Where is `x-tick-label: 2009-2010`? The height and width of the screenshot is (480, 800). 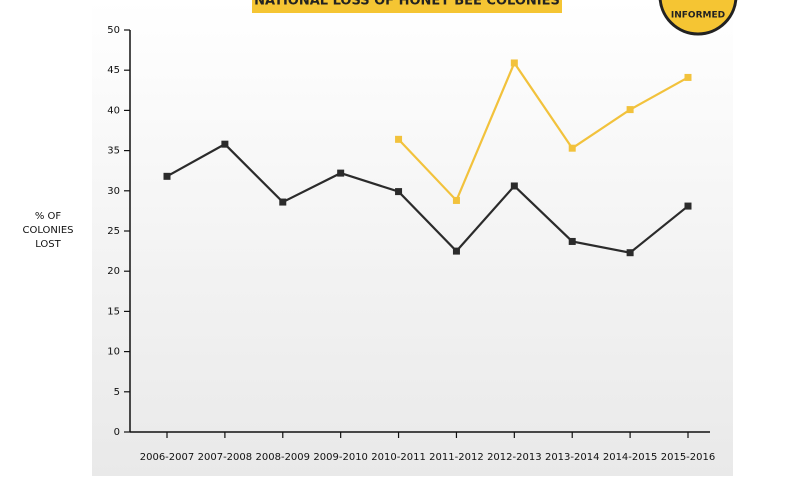 x-tick-label: 2009-2010 is located at coordinates (340, 457).